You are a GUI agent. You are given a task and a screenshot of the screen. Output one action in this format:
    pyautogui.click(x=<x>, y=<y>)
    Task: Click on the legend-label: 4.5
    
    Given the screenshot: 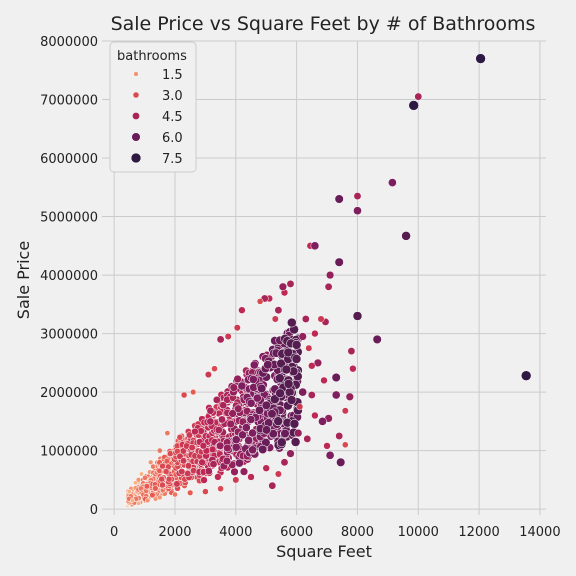 What is the action you would take?
    pyautogui.click(x=172, y=117)
    